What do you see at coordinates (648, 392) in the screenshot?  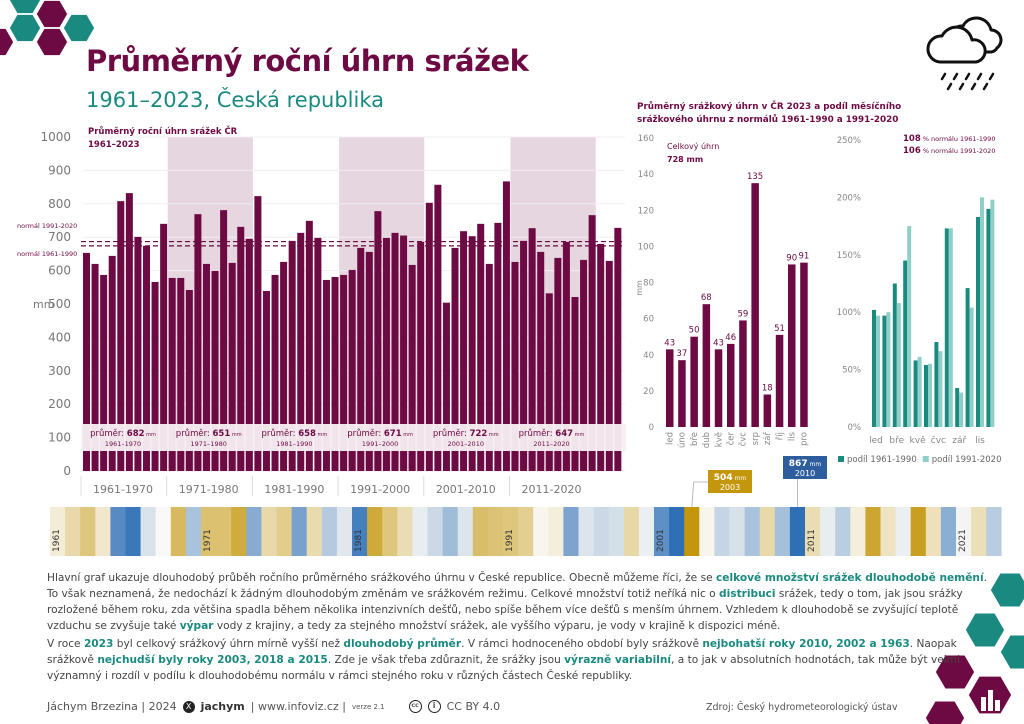 I see `y-tick-label: 20` at bounding box center [648, 392].